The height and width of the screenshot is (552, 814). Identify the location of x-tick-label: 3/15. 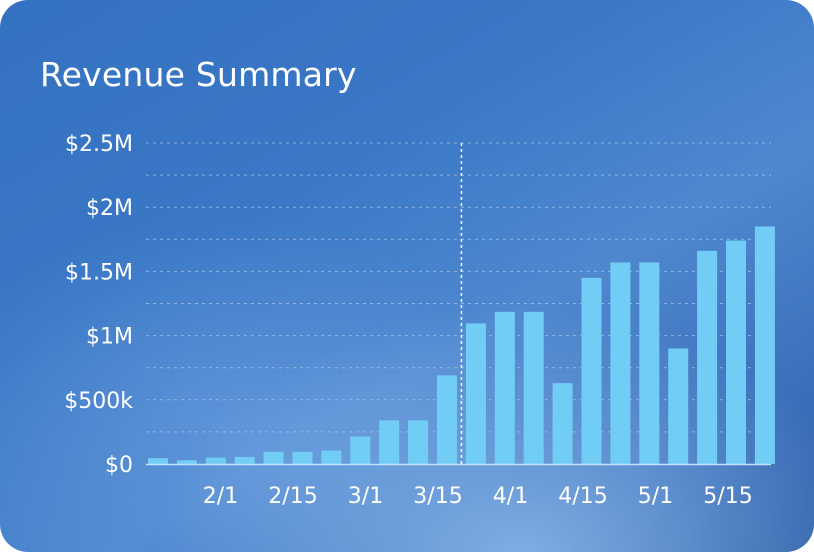
(437, 496).